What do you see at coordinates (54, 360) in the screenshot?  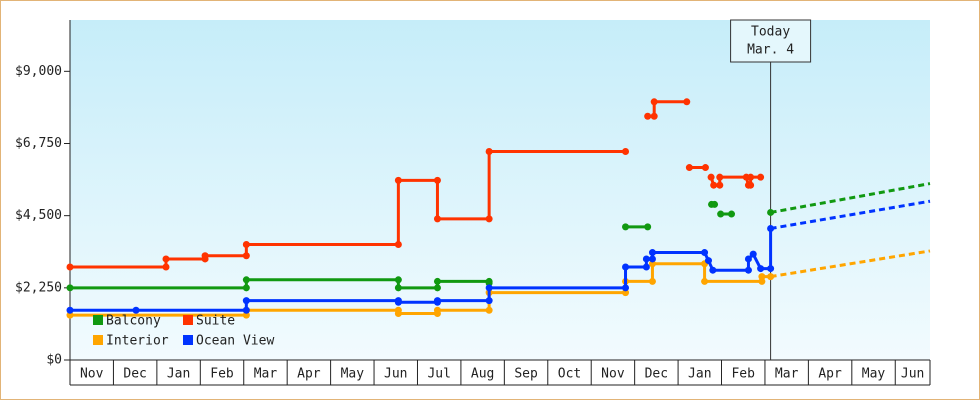 I see `y-tick-label: $0` at bounding box center [54, 360].